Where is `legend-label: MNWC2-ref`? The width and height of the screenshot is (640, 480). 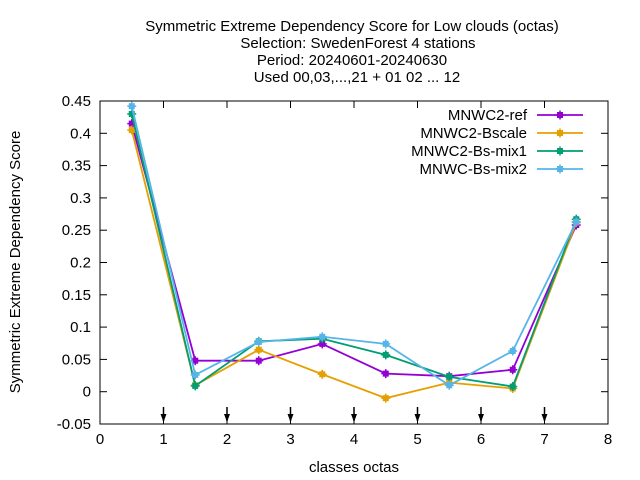 legend-label: MNWC2-ref is located at coordinates (488, 115).